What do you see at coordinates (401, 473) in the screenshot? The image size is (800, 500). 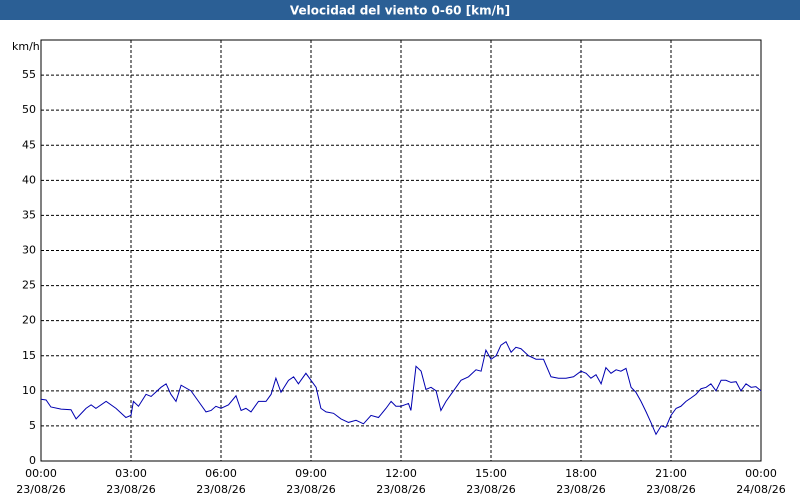 I see `x-tick-label: 12:00` at bounding box center [401, 473].